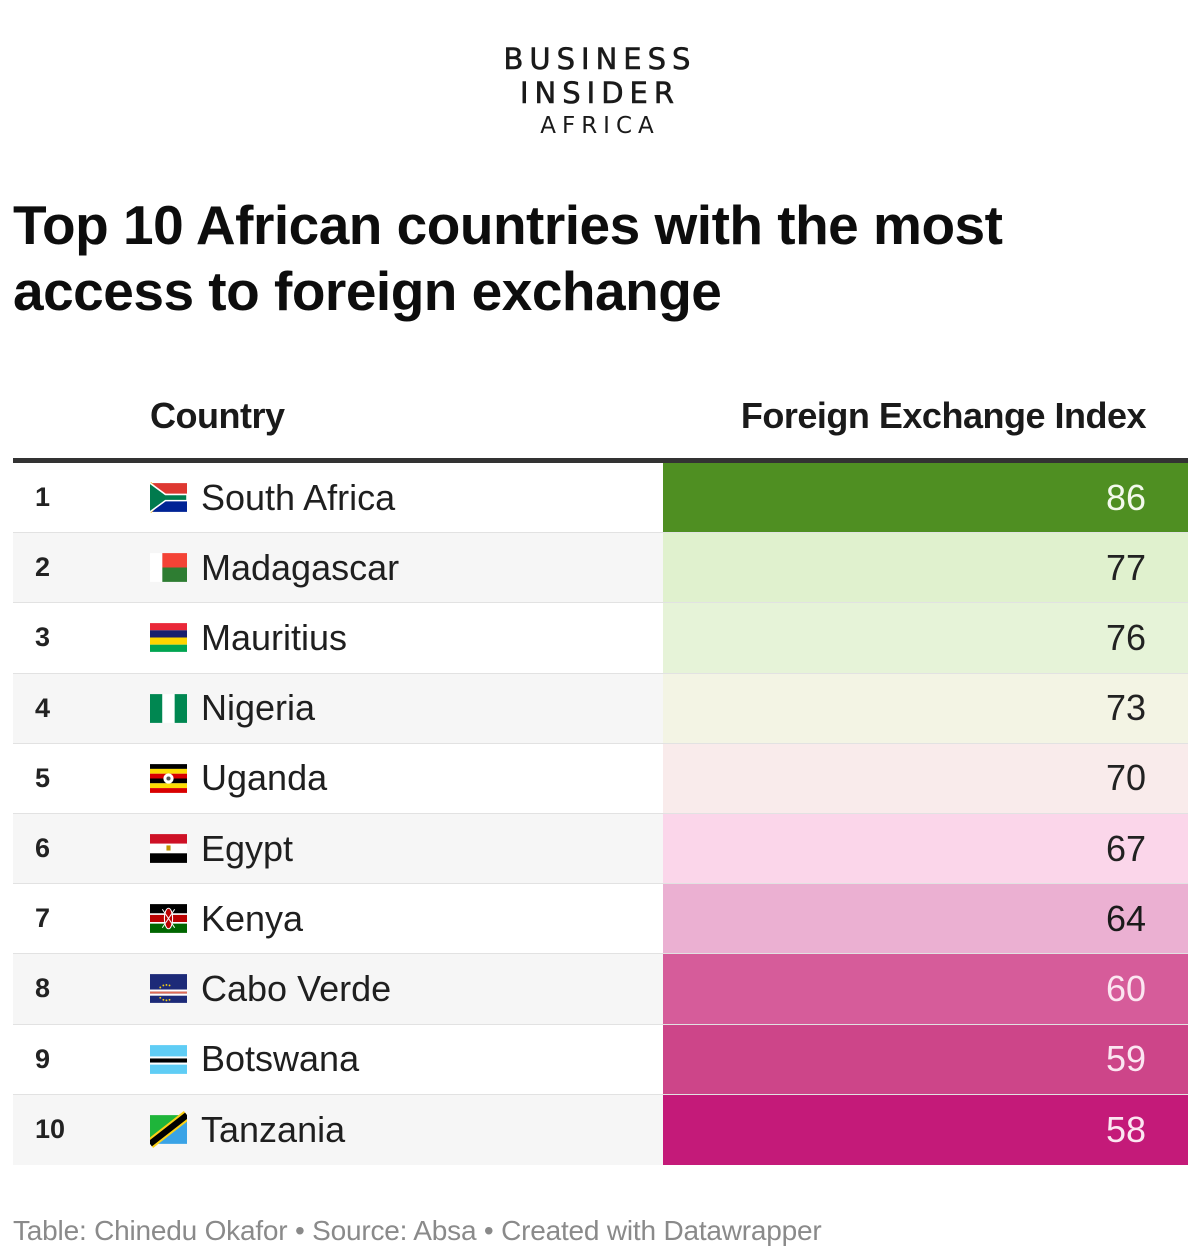 The width and height of the screenshot is (1200, 1255). Describe the element at coordinates (925, 848) in the screenshot. I see `index-value-cell: 67` at that location.